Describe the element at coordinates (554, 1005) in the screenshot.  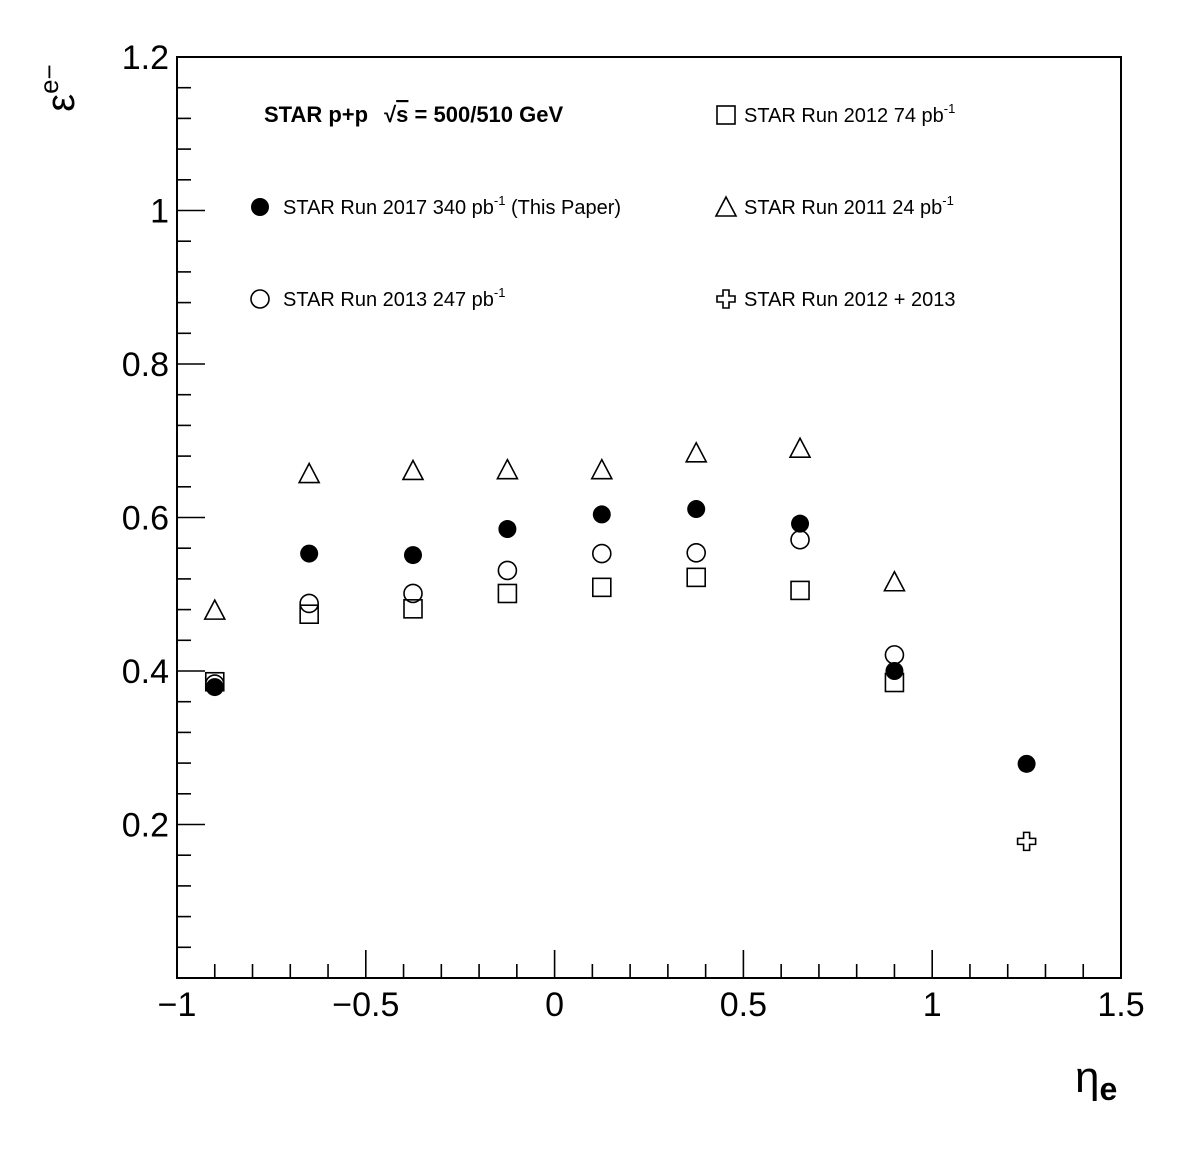
I see `x-tick-label: 0` at that location.